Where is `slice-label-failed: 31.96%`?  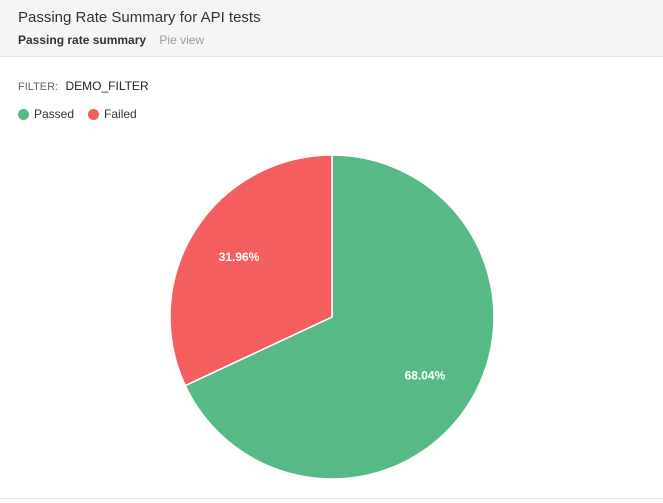
slice-label-failed: 31.96% is located at coordinates (239, 257).